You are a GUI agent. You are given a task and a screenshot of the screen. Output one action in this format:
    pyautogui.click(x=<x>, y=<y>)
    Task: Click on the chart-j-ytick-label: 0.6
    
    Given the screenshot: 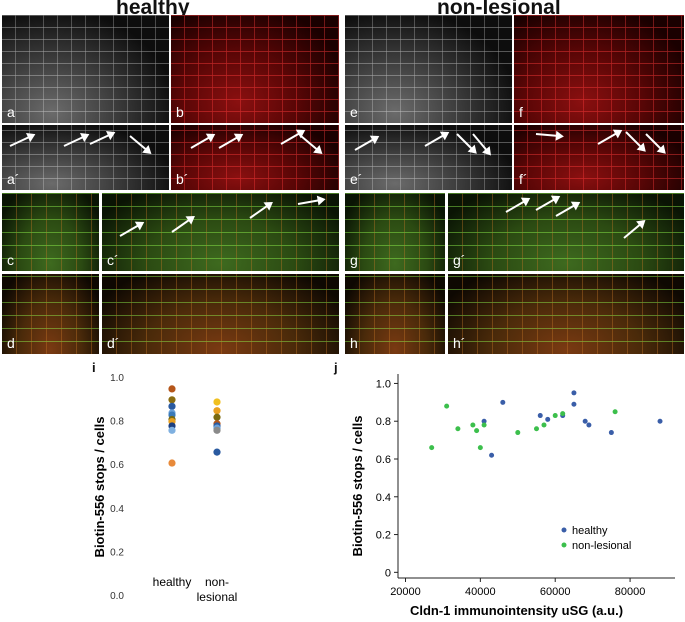 What is the action you would take?
    pyautogui.click(x=383, y=460)
    